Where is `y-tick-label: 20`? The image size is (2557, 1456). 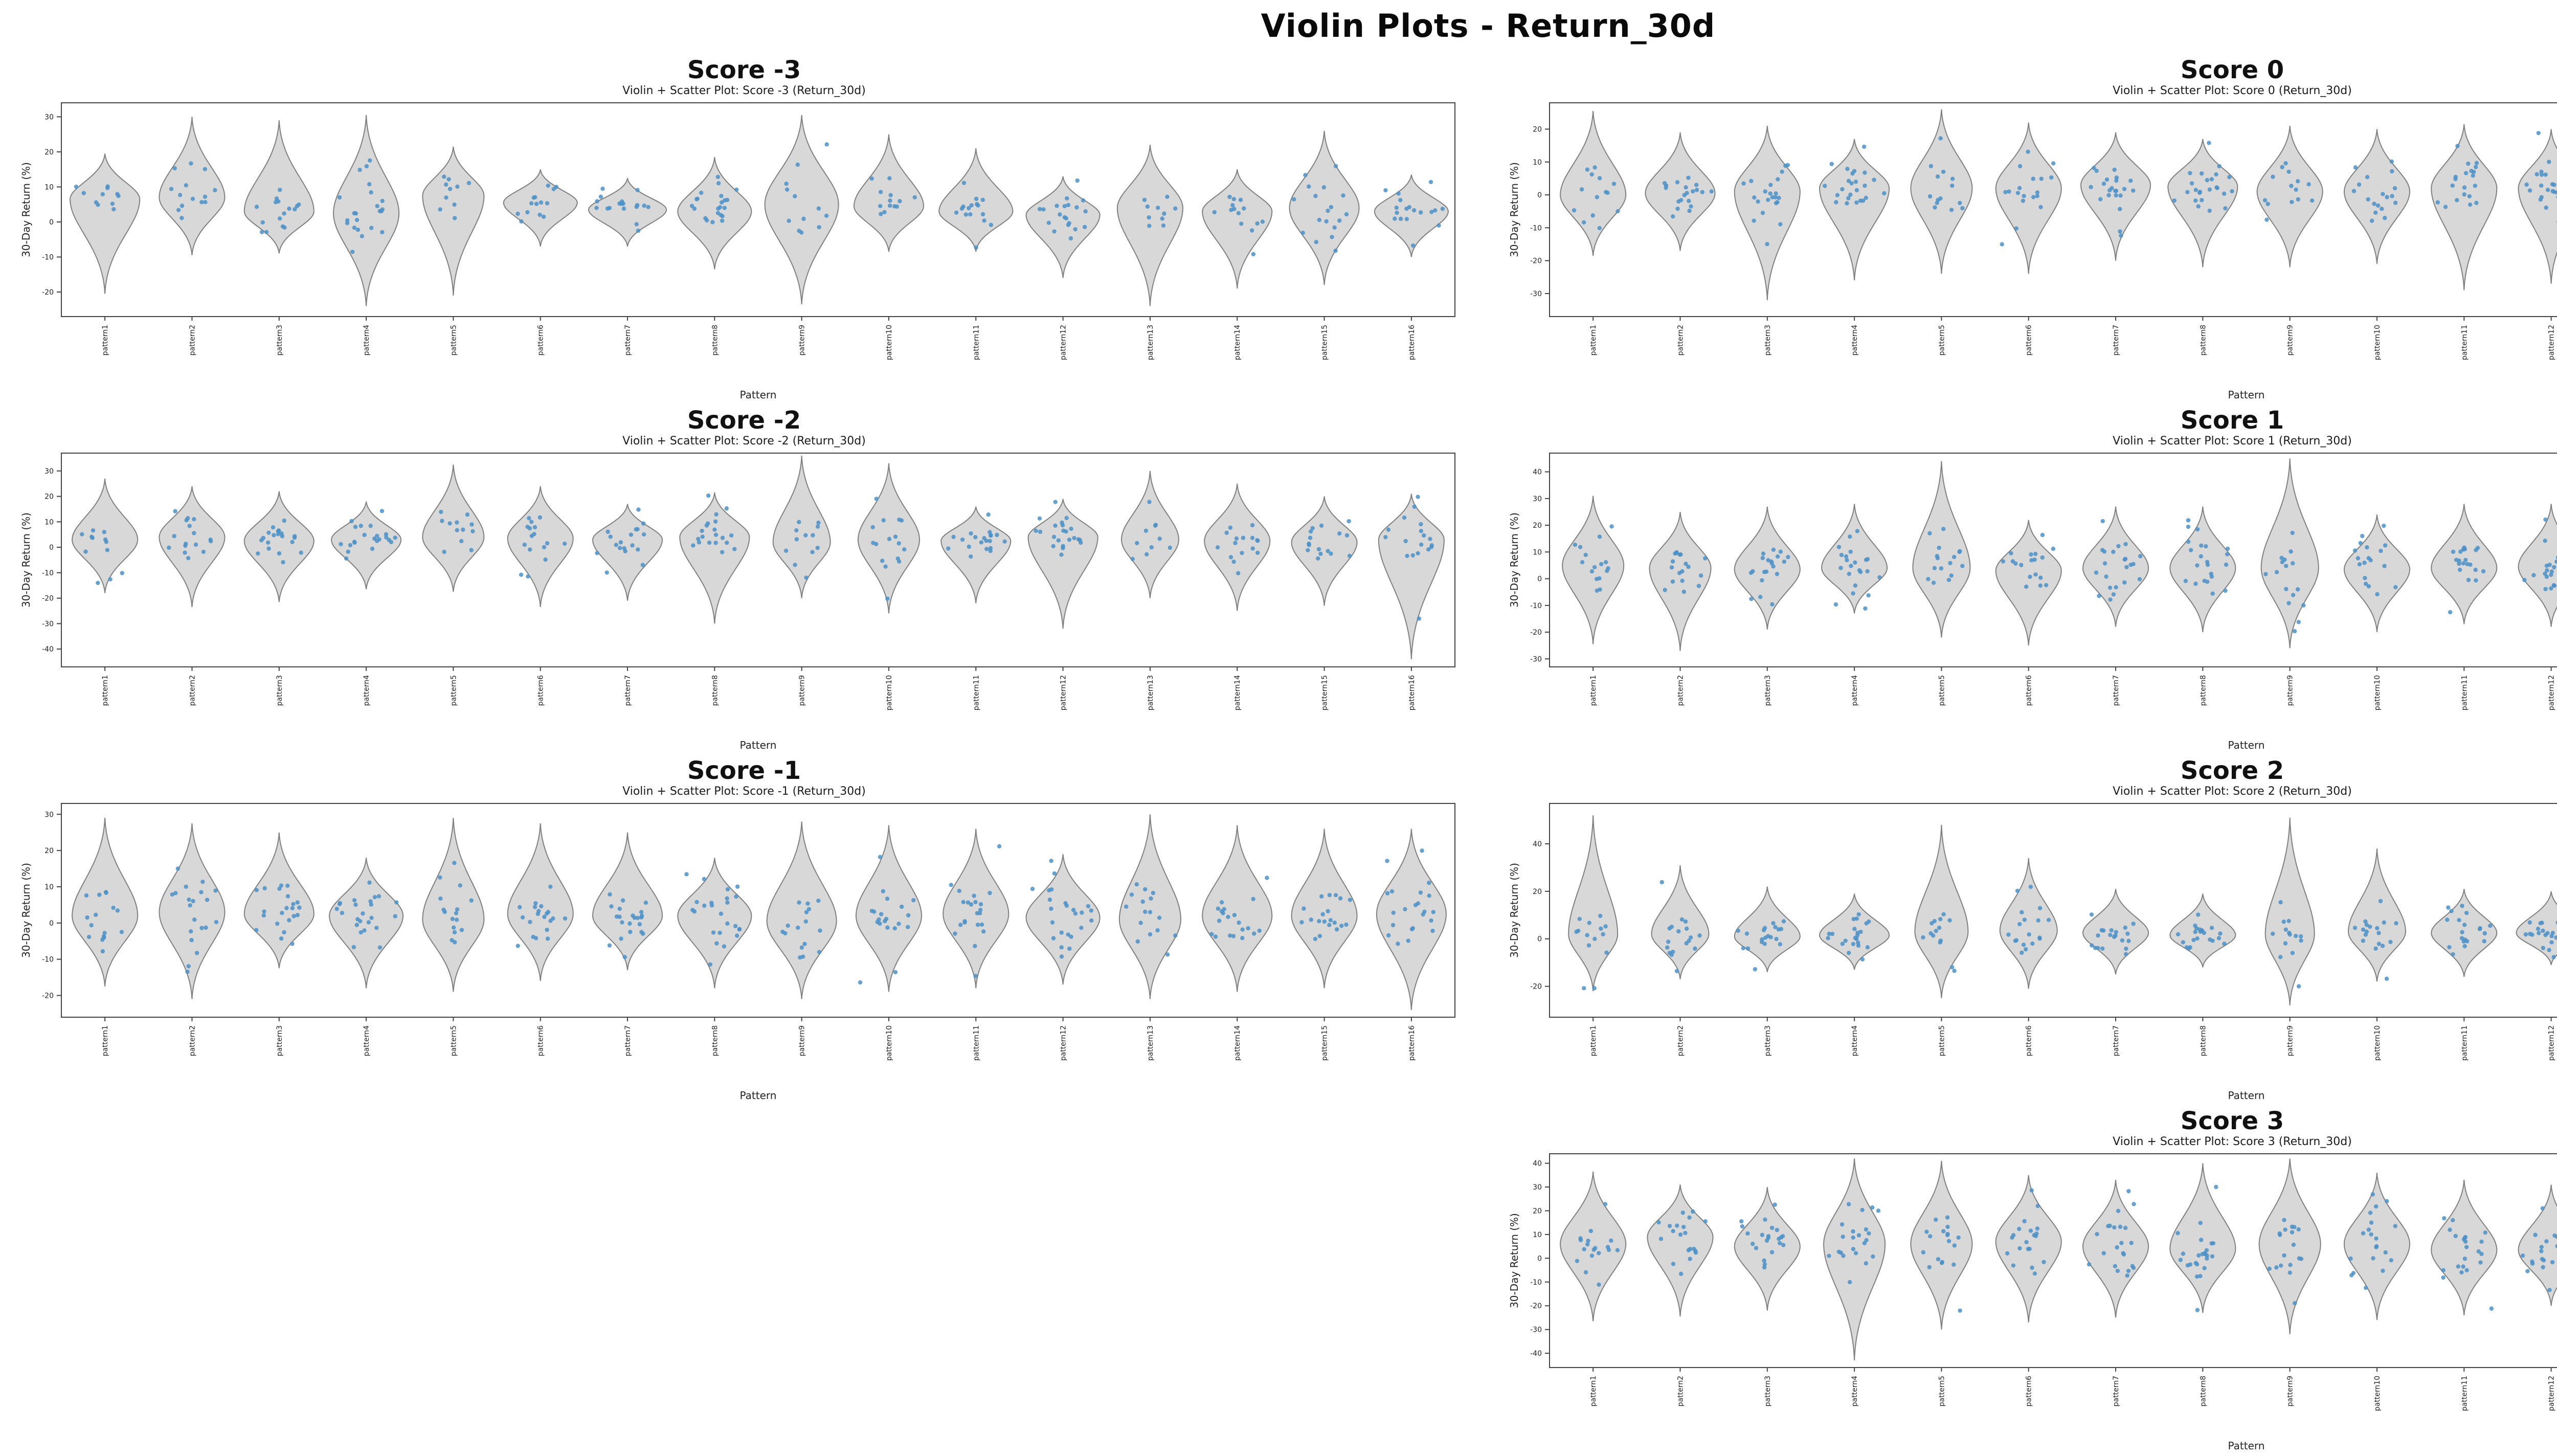 y-tick-label: 20 is located at coordinates (49, 497).